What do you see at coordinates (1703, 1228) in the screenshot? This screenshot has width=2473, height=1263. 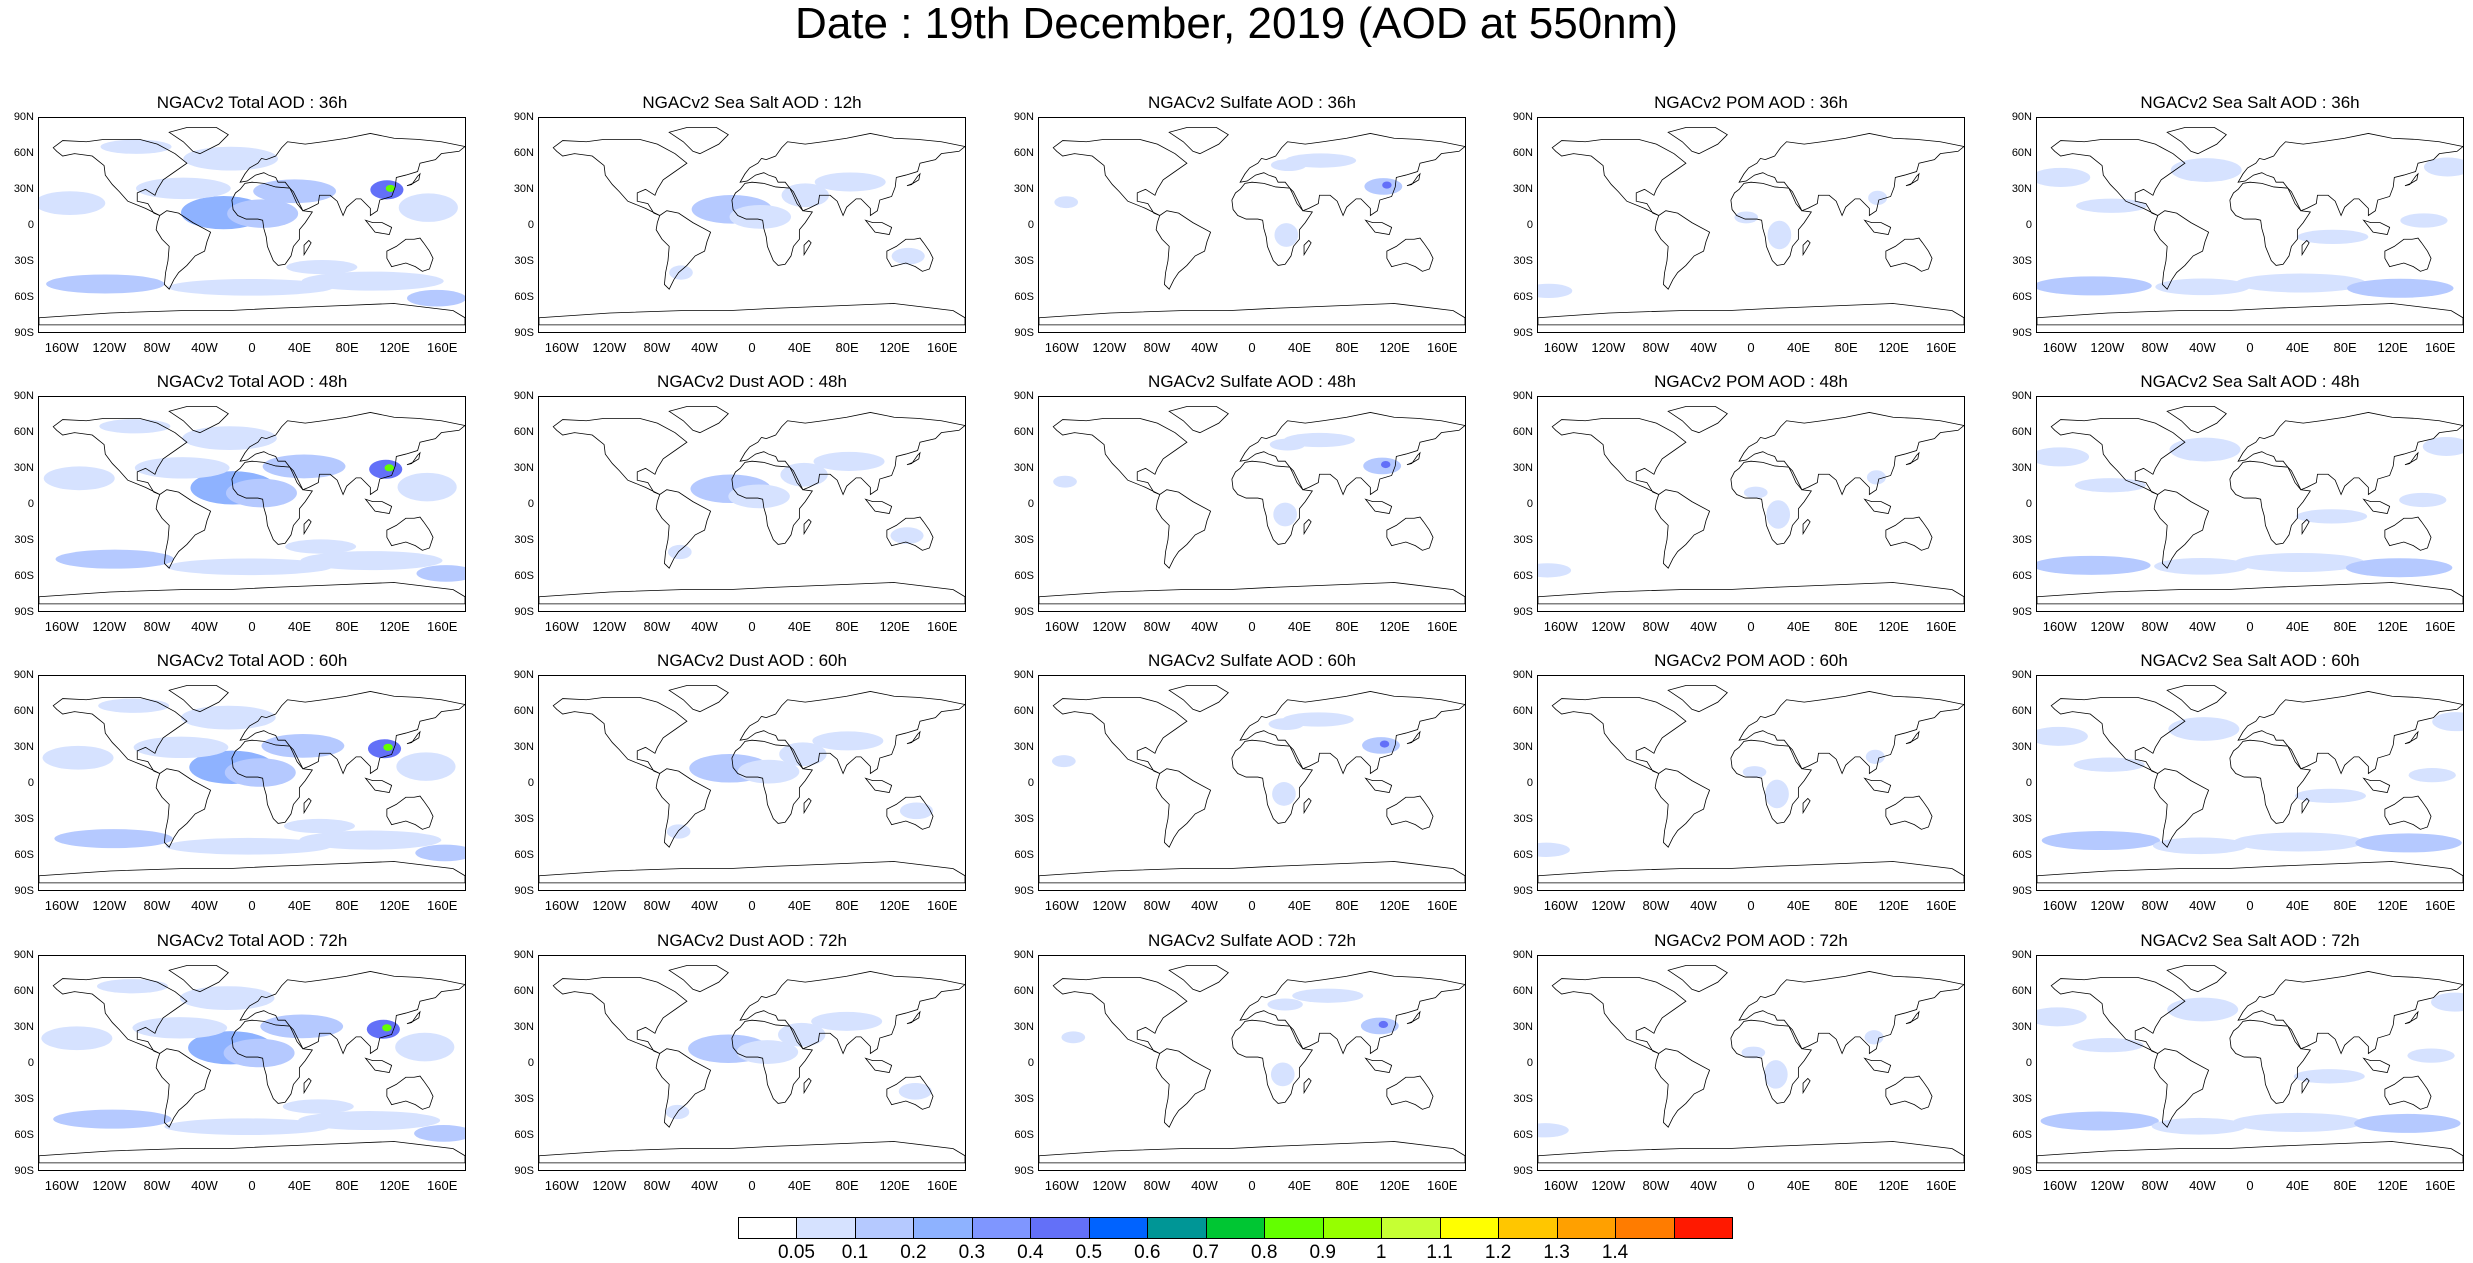 I see `colorbar-swatch` at bounding box center [1703, 1228].